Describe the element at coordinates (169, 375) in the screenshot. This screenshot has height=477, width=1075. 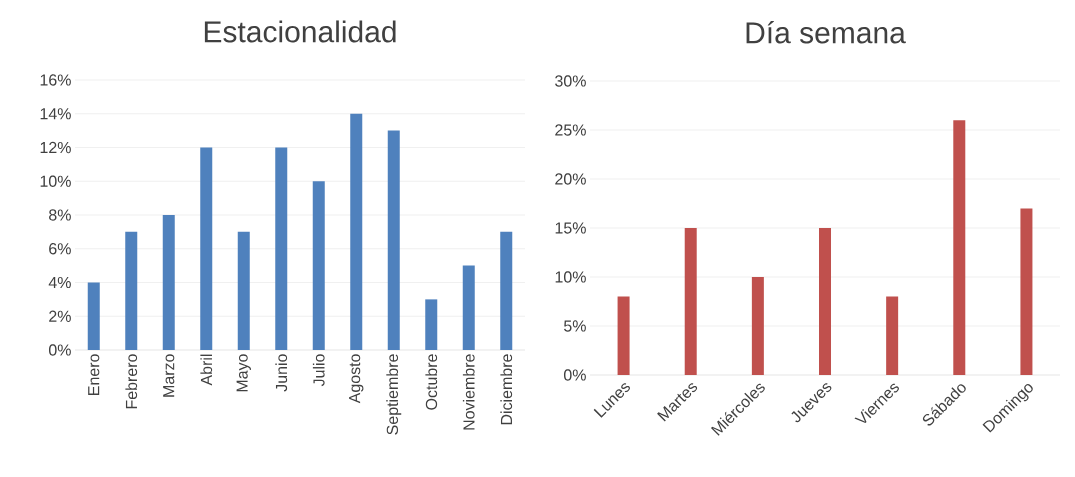
I see `x-tick-label: Marzo` at that location.